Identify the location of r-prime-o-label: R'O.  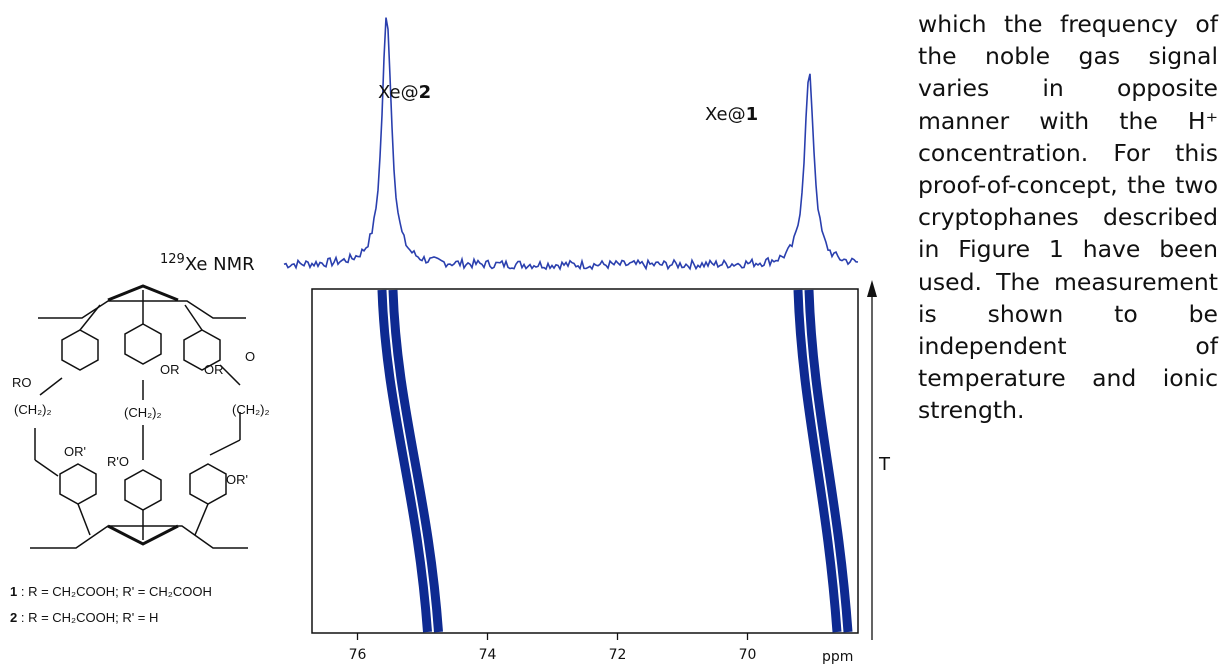
(118, 461).